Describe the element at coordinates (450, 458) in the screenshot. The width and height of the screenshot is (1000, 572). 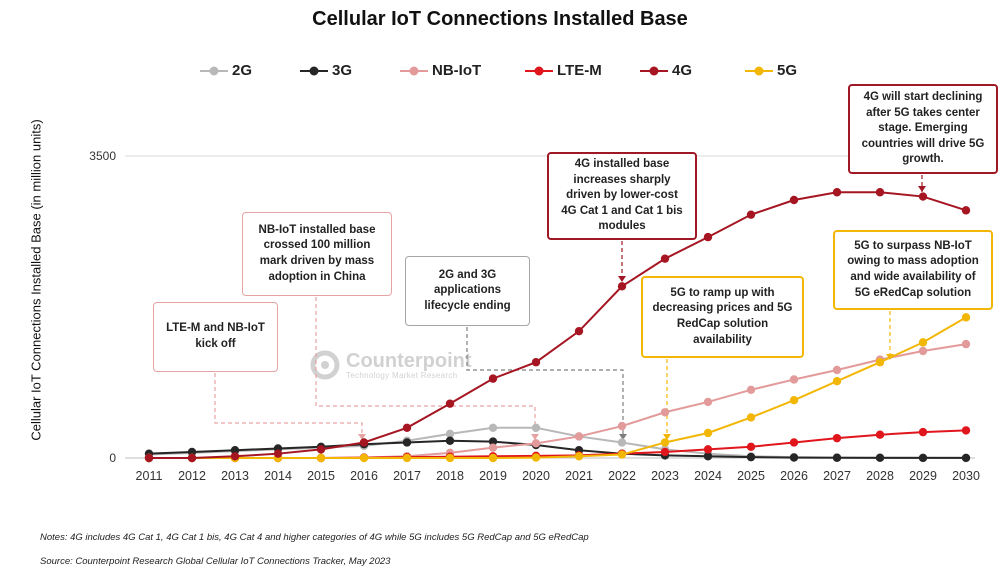
I see `data-point-5g-2018` at that location.